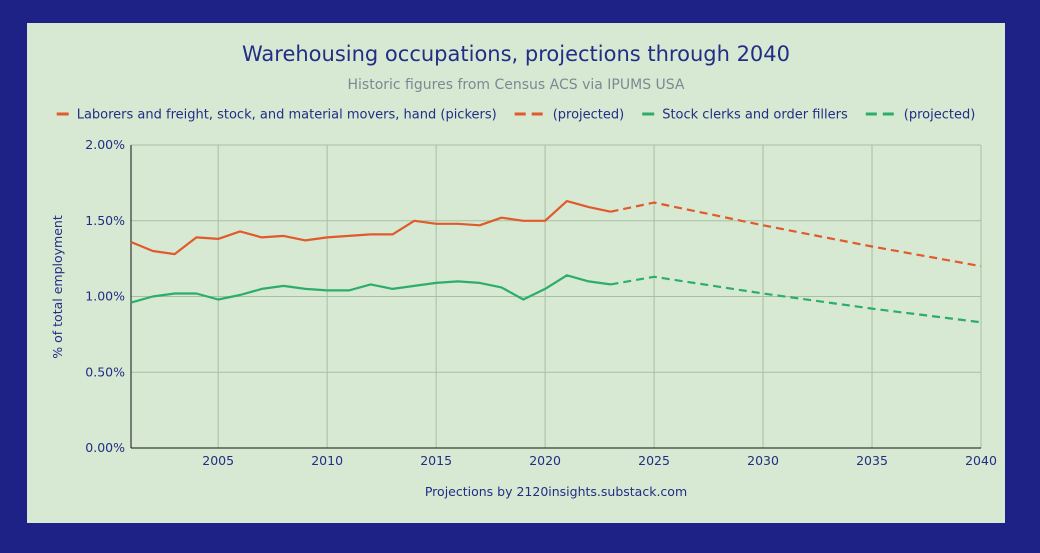 This screenshot has width=1040, height=553. I want to click on x-tick-label: 2015, so click(436, 460).